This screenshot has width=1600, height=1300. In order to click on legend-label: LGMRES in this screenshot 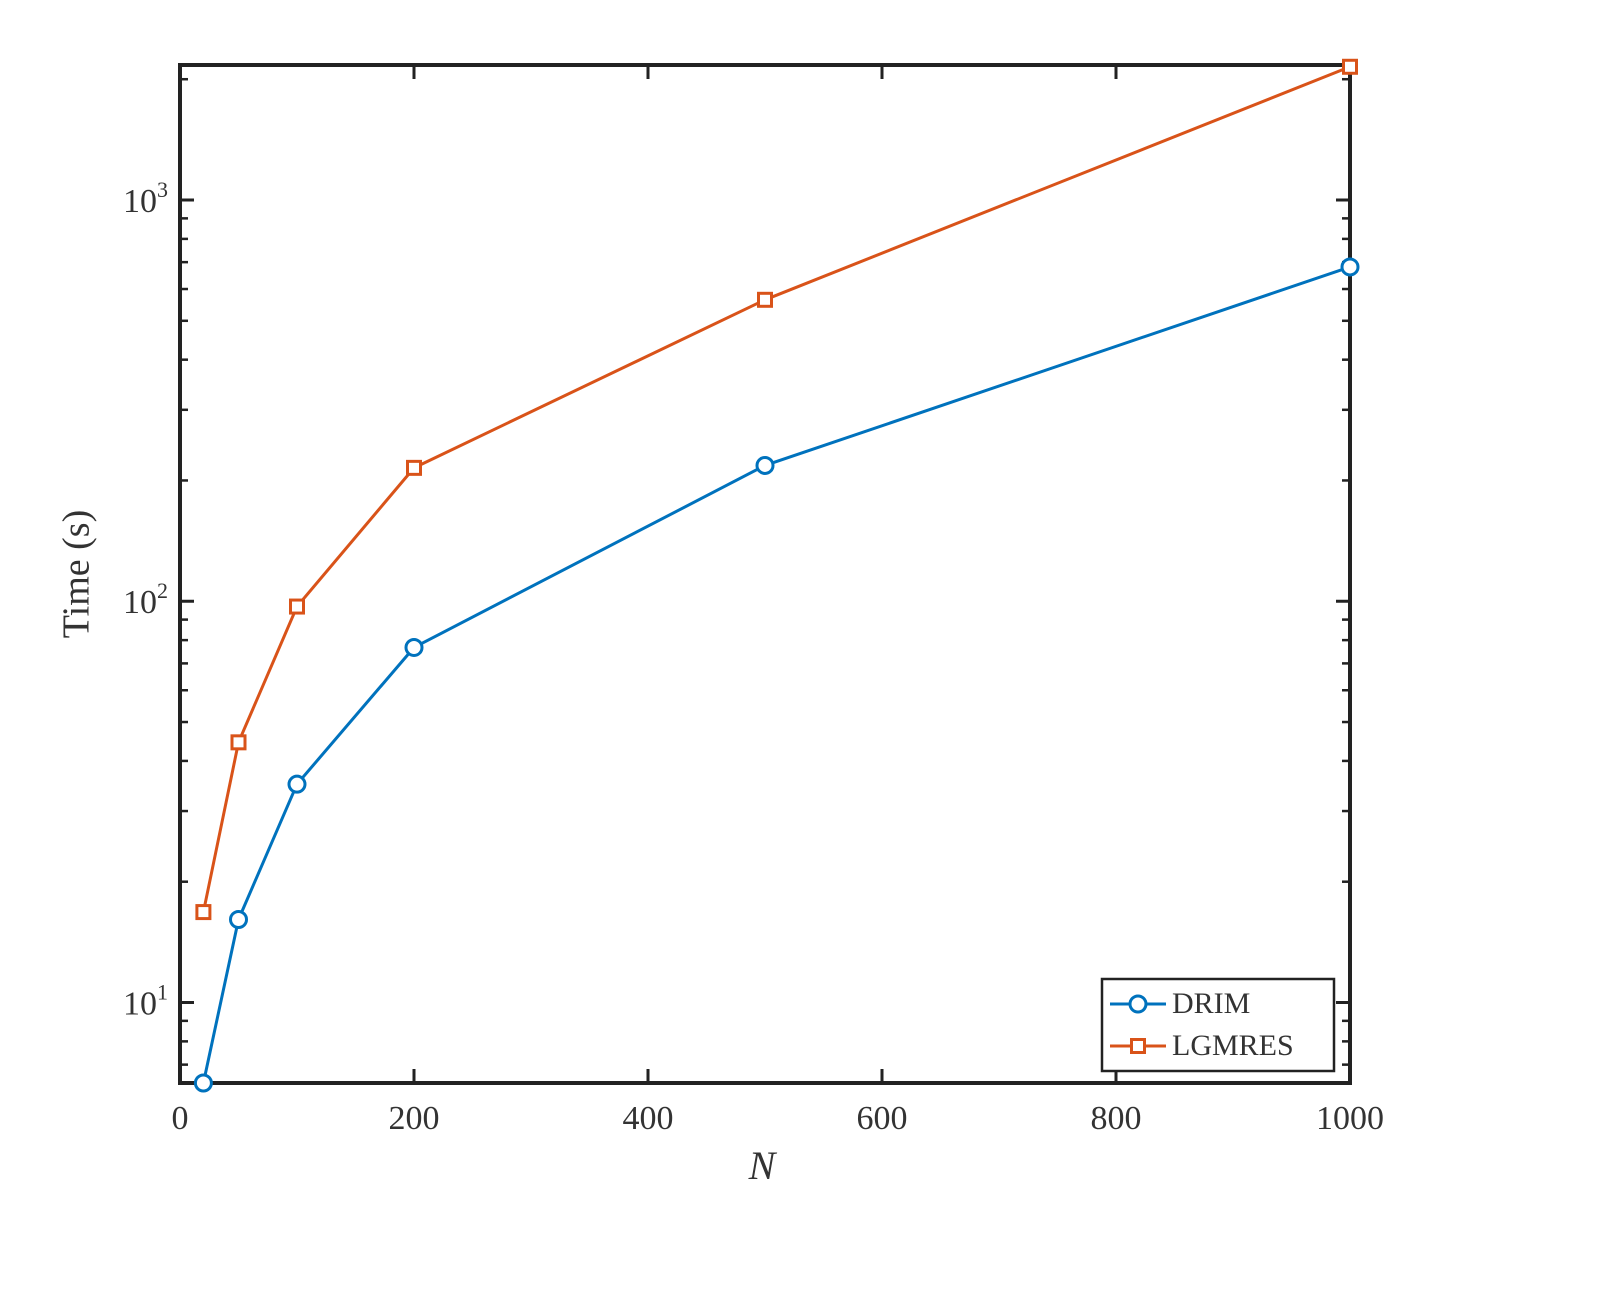, I will do `click(1233, 1045)`.